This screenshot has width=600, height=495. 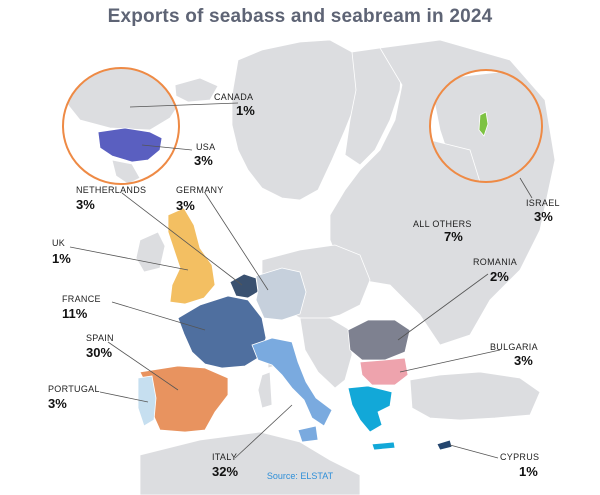 What do you see at coordinates (528, 471) in the screenshot?
I see `share-cyprus: 1%` at bounding box center [528, 471].